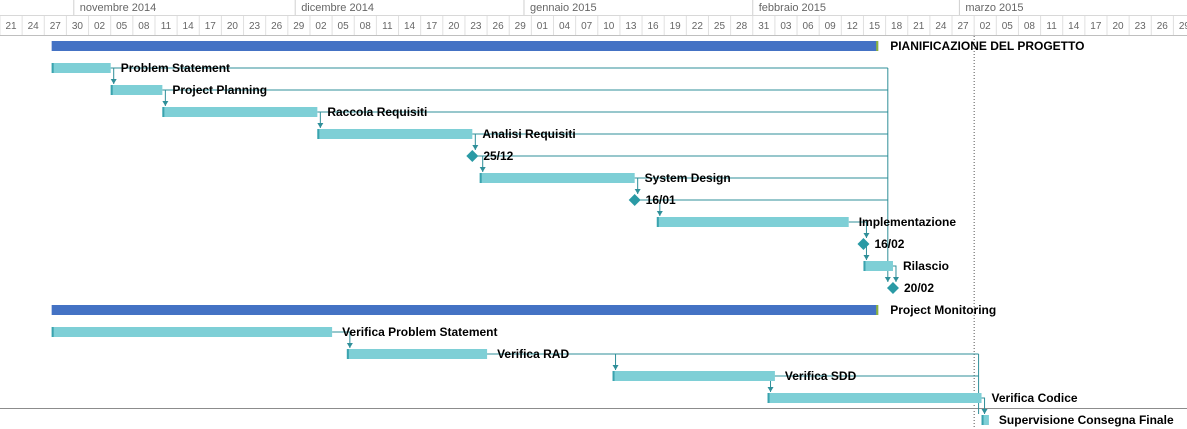  Describe the element at coordinates (764, 26) in the screenshot. I see `day-tick-label: 31` at that location.